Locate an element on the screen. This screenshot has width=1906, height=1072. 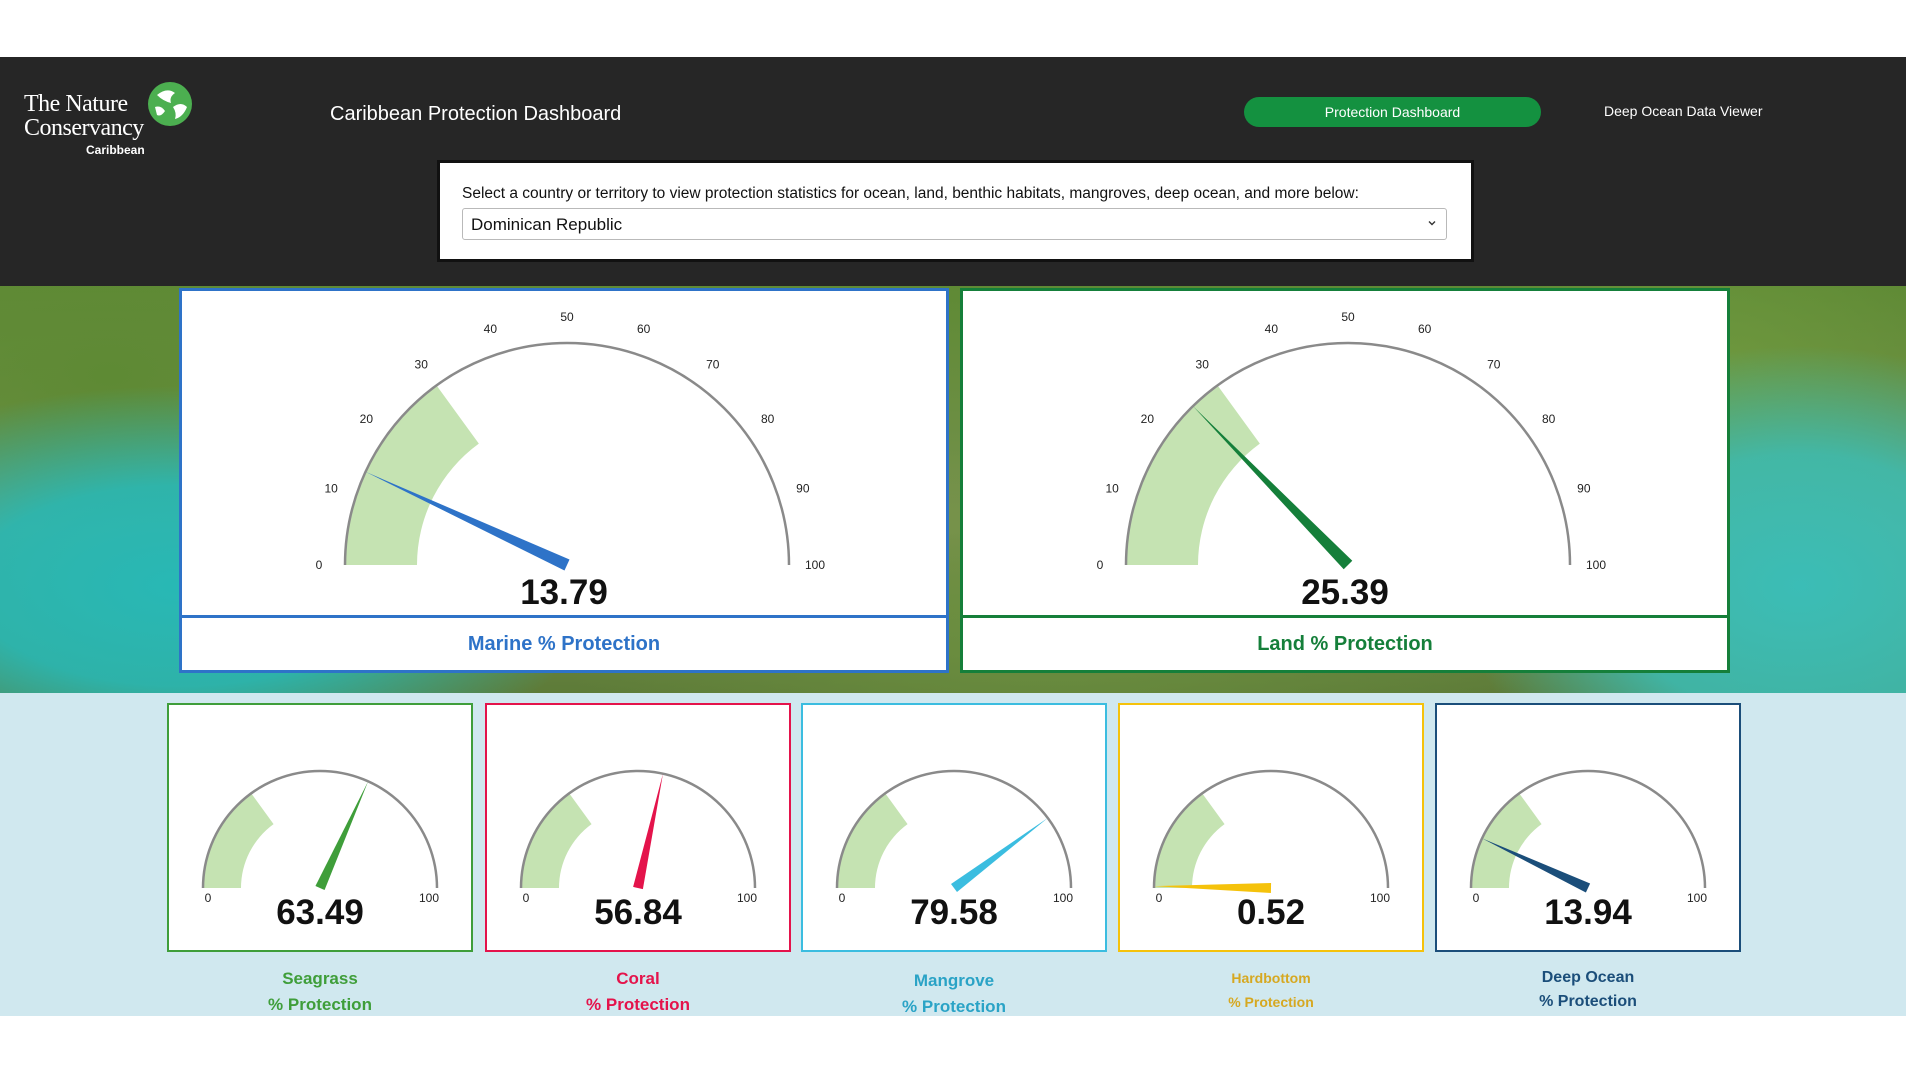
mangrove-gauge-card: 0 100 79.58 is located at coordinates (954, 827).